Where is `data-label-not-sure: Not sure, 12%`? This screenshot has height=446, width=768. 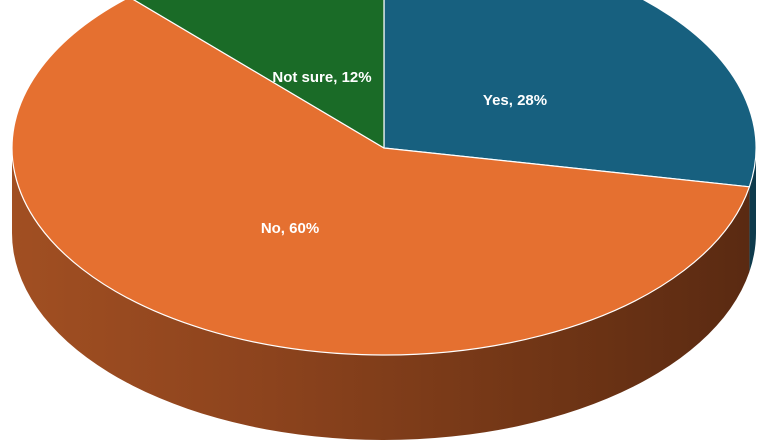 data-label-not-sure: Not sure, 12% is located at coordinates (321, 77).